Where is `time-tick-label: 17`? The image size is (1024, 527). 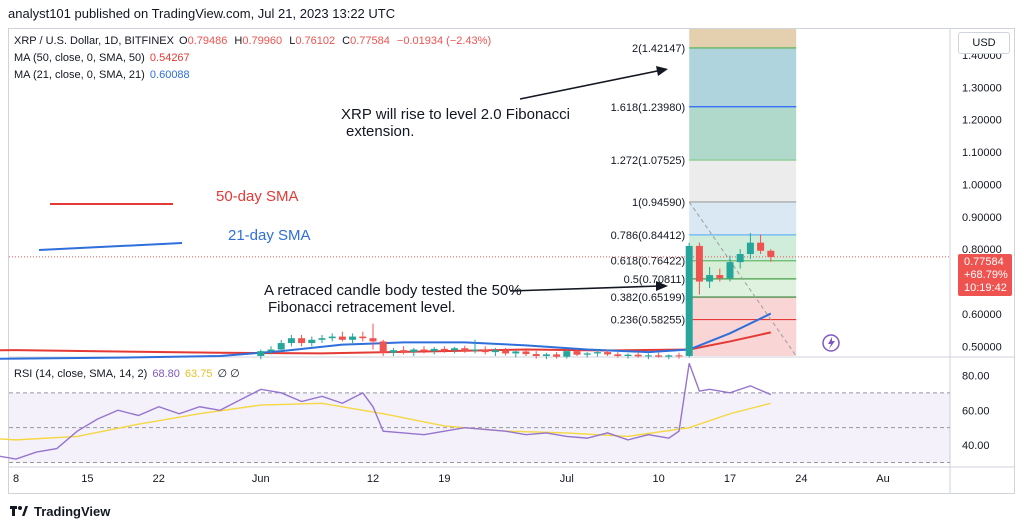 time-tick-label: 17 is located at coordinates (730, 479).